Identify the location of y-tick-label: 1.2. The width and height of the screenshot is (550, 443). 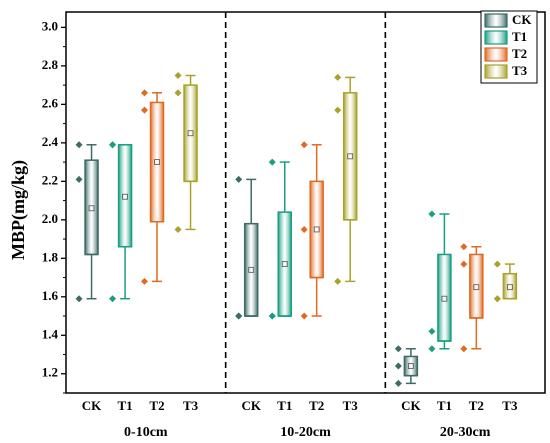
(50, 372).